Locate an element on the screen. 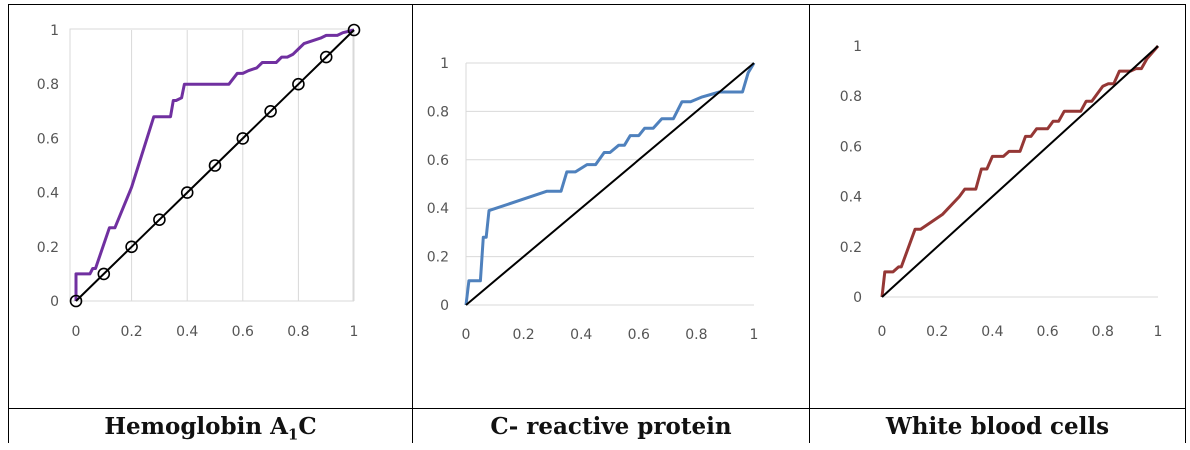  caption-hemoglobin-a1c: Hemoglobin A1C is located at coordinates (210, 431).